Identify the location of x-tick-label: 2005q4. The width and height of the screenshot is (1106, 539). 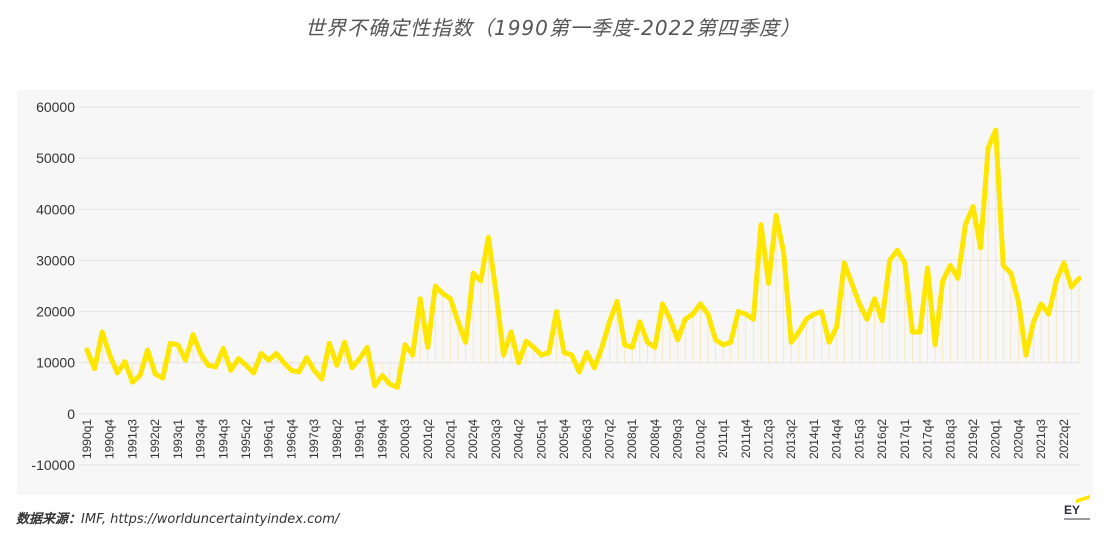
(564, 439).